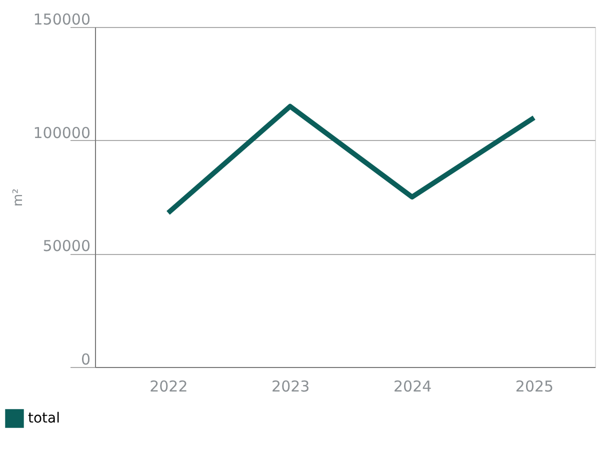  Describe the element at coordinates (169, 387) in the screenshot. I see `x-tick-label: 2022` at that location.